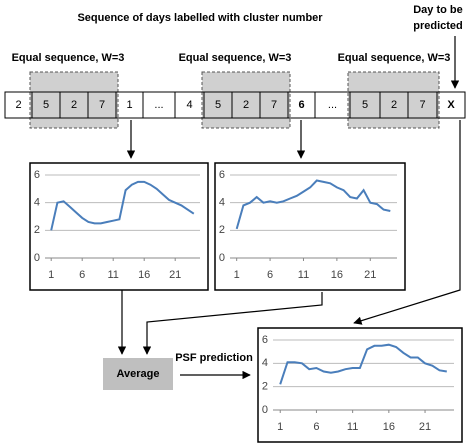  What do you see at coordinates (438, 10) in the screenshot?
I see `predict-label: Day to be` at bounding box center [438, 10].